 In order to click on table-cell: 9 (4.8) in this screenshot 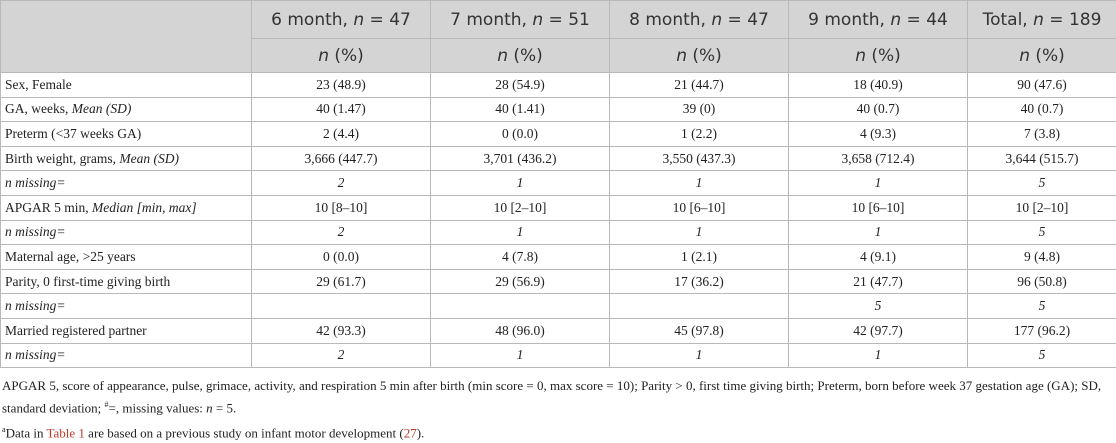, I will do `click(1041, 257)`.